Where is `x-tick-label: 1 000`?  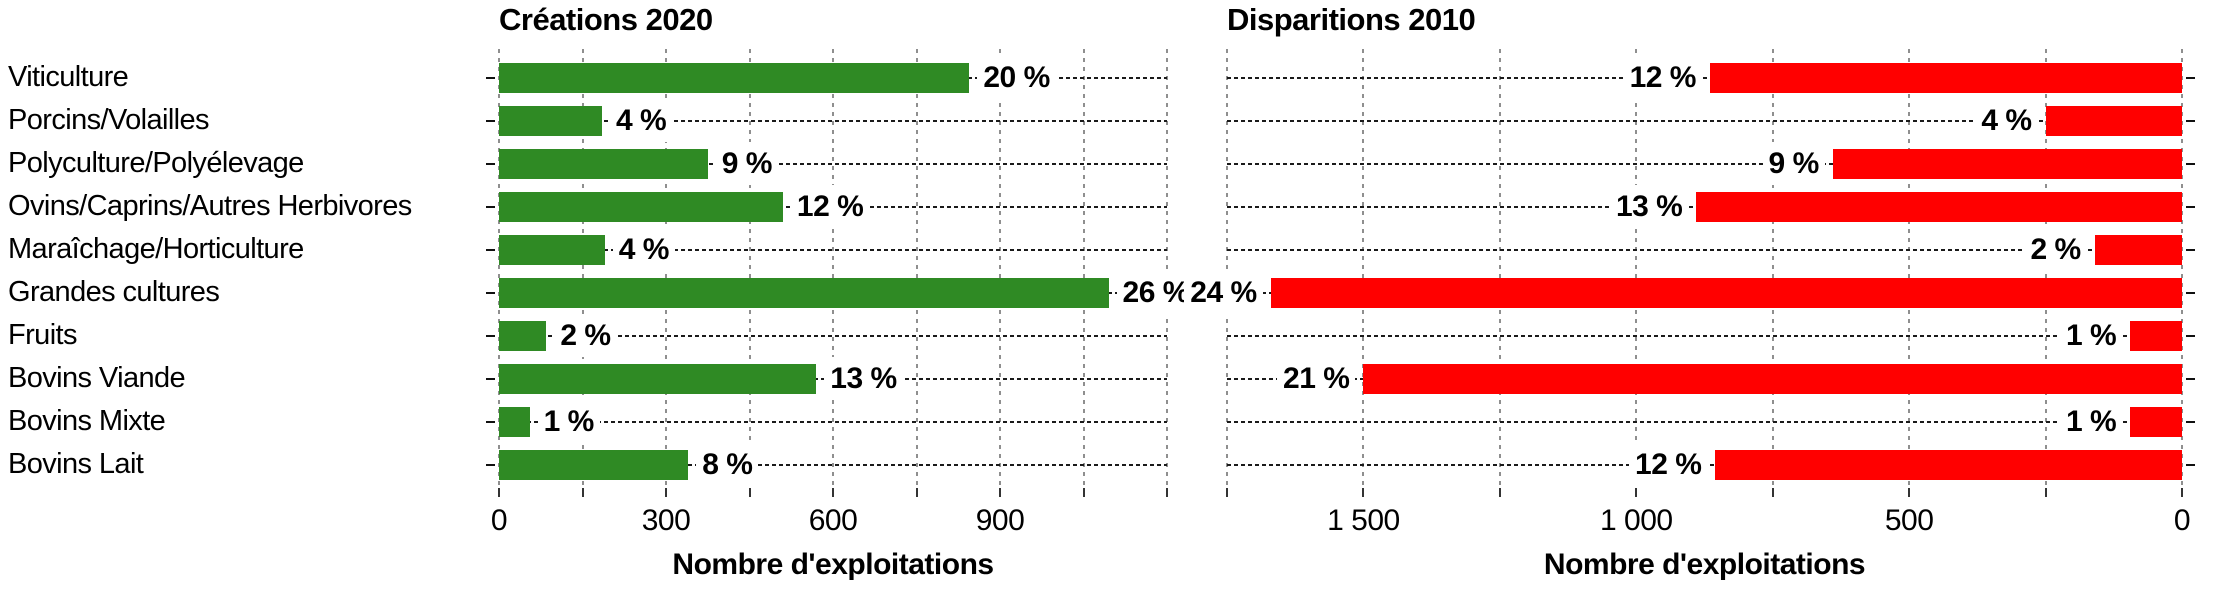
x-tick-label: 1 000 is located at coordinates (1636, 520).